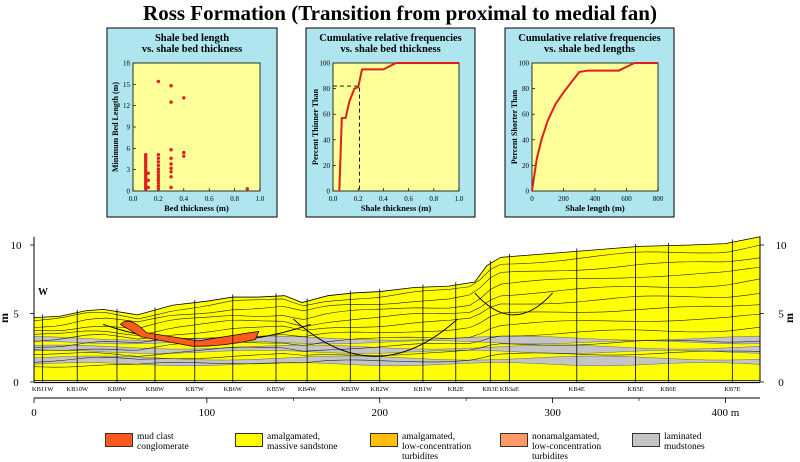 The width and height of the screenshot is (800, 462). Describe the element at coordinates (668, 389) in the screenshot. I see `well-label: KB6E` at that location.